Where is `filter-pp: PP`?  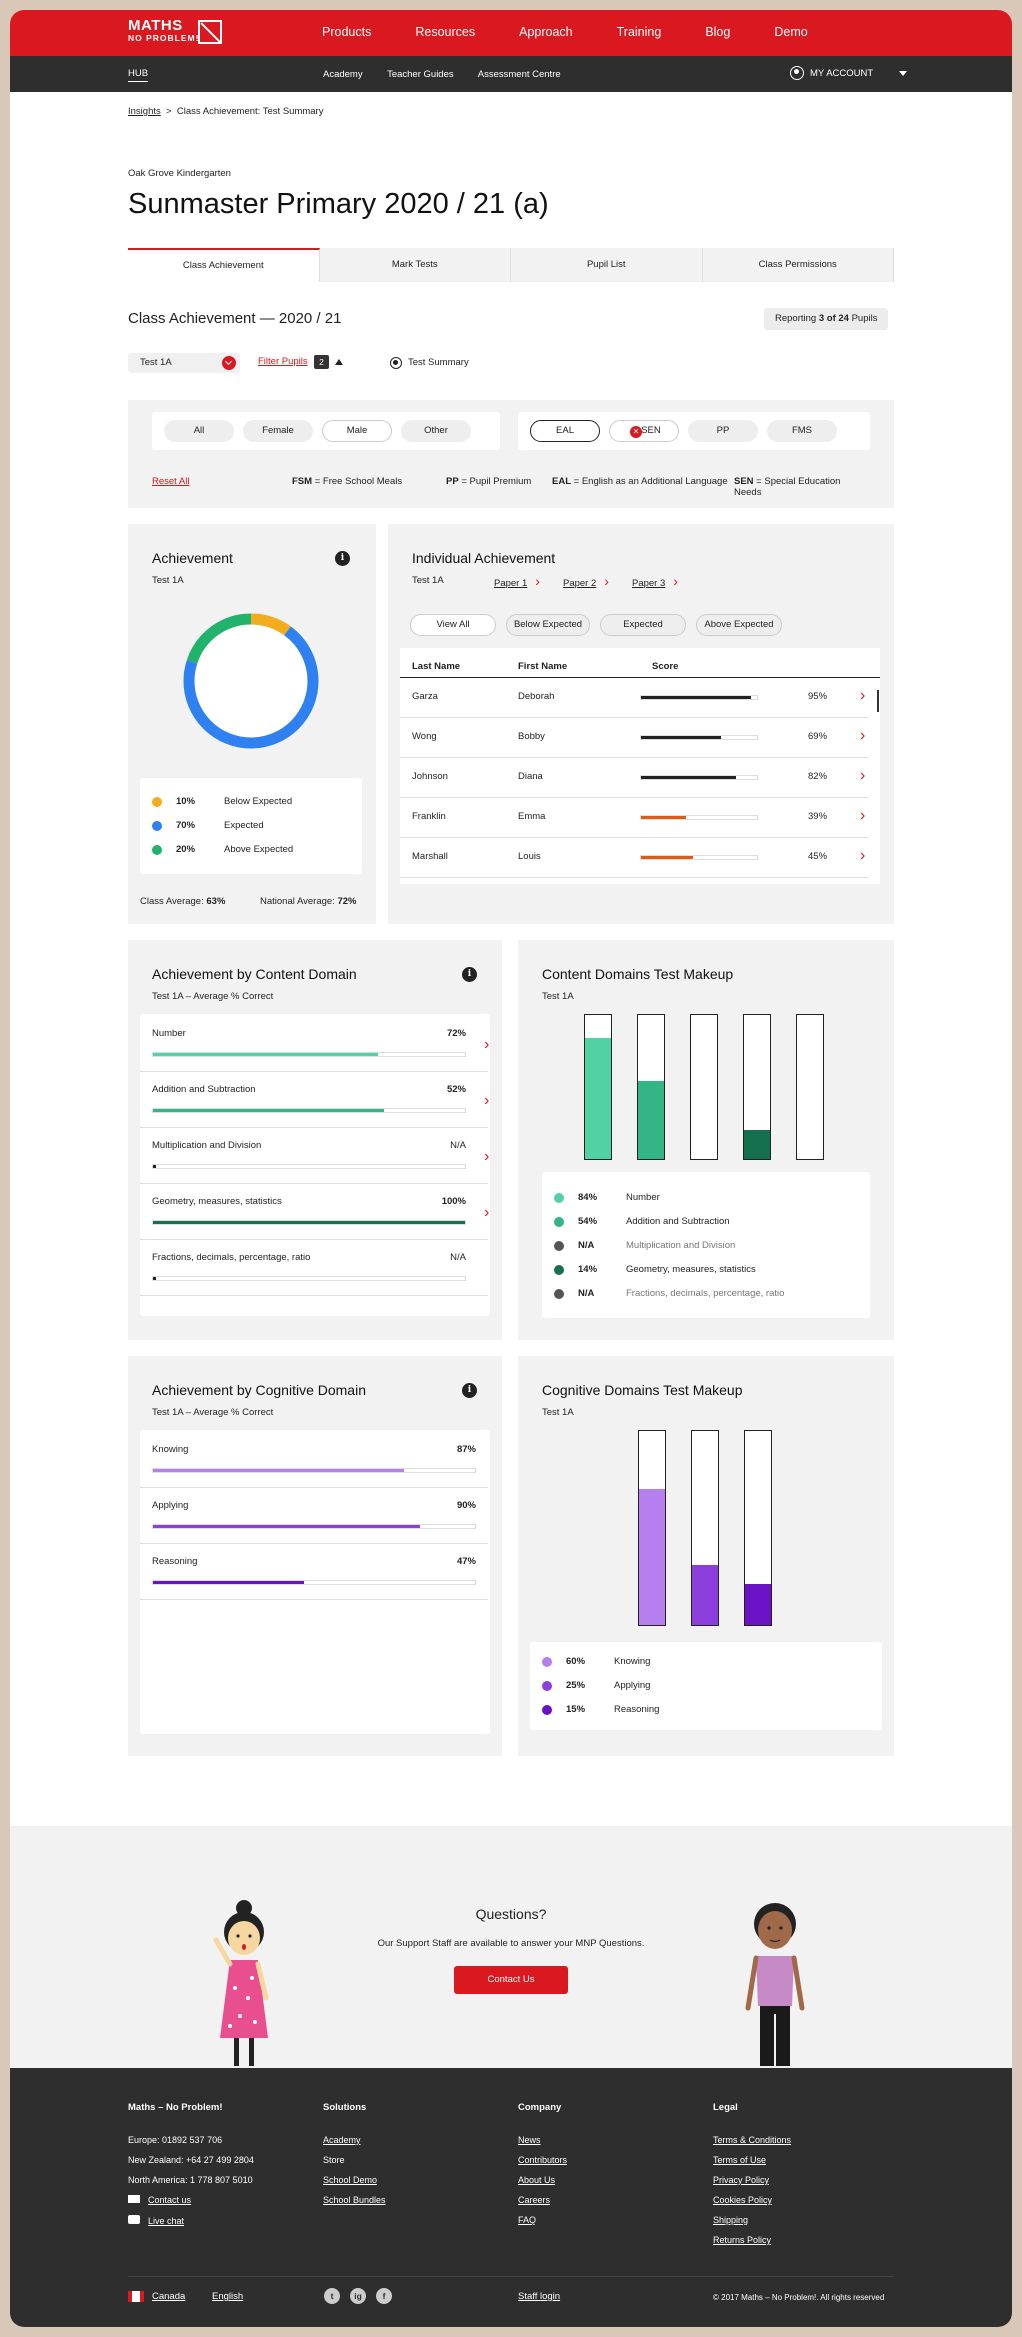 filter-pp: PP is located at coordinates (723, 431).